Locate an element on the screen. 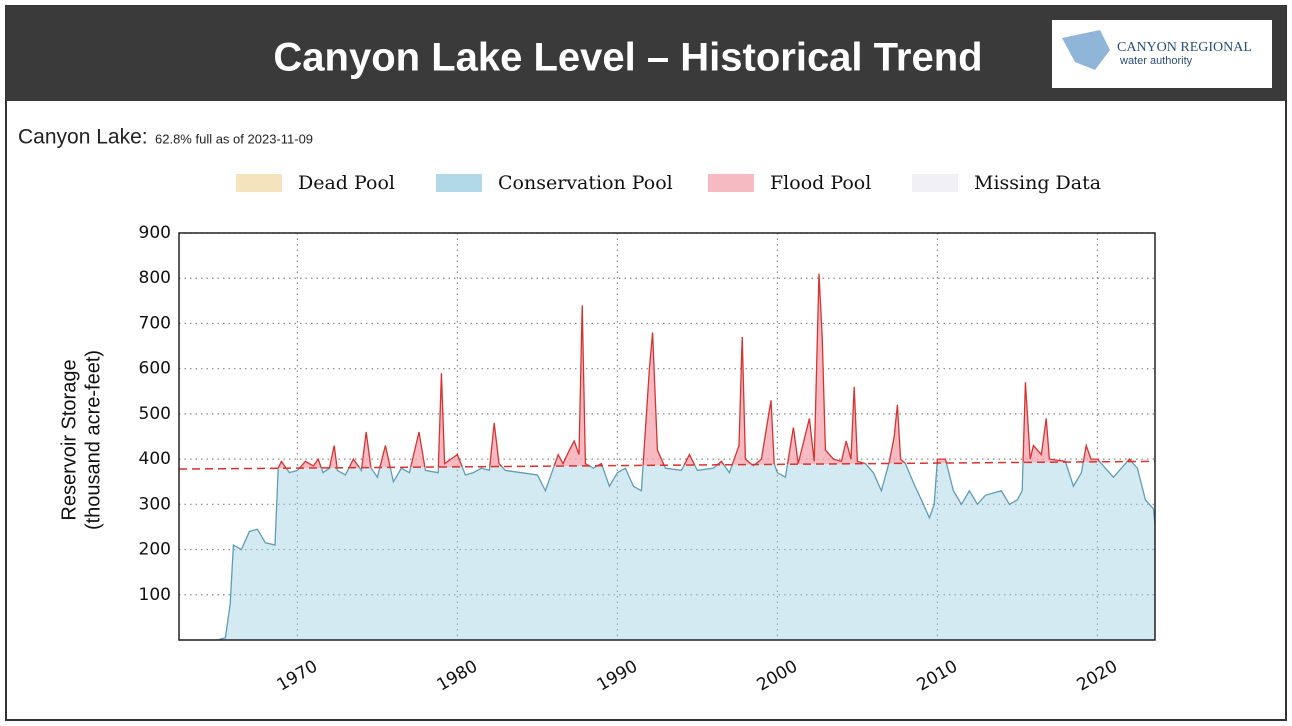  y-tick-label: 100 is located at coordinates (155, 595).